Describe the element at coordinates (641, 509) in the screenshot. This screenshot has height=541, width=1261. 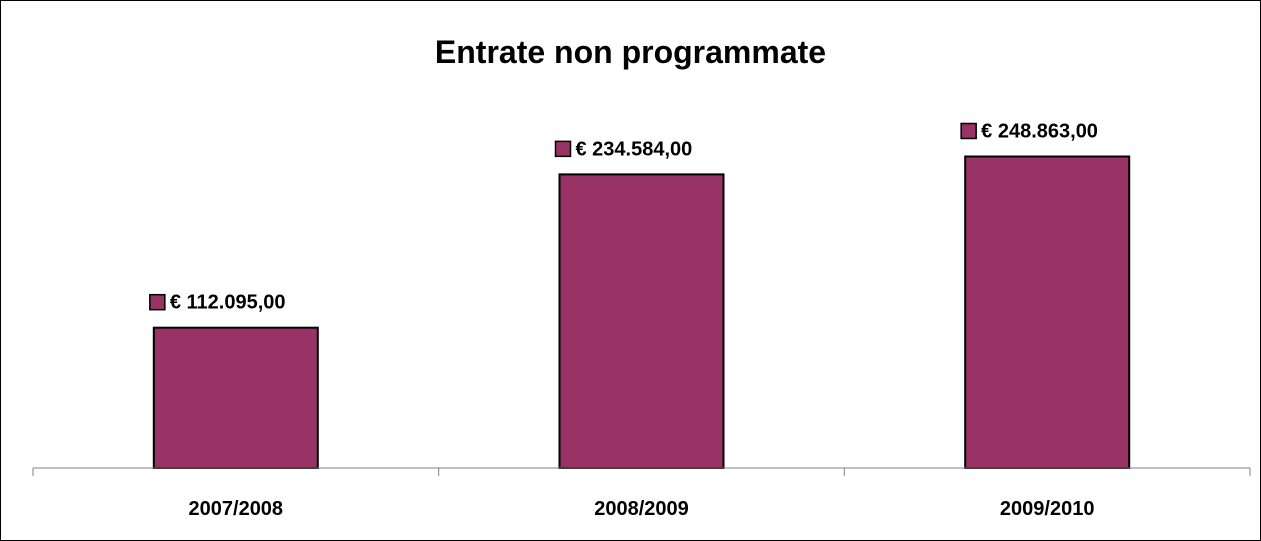
I see `x-tick-label-2: 2008/2009` at that location.